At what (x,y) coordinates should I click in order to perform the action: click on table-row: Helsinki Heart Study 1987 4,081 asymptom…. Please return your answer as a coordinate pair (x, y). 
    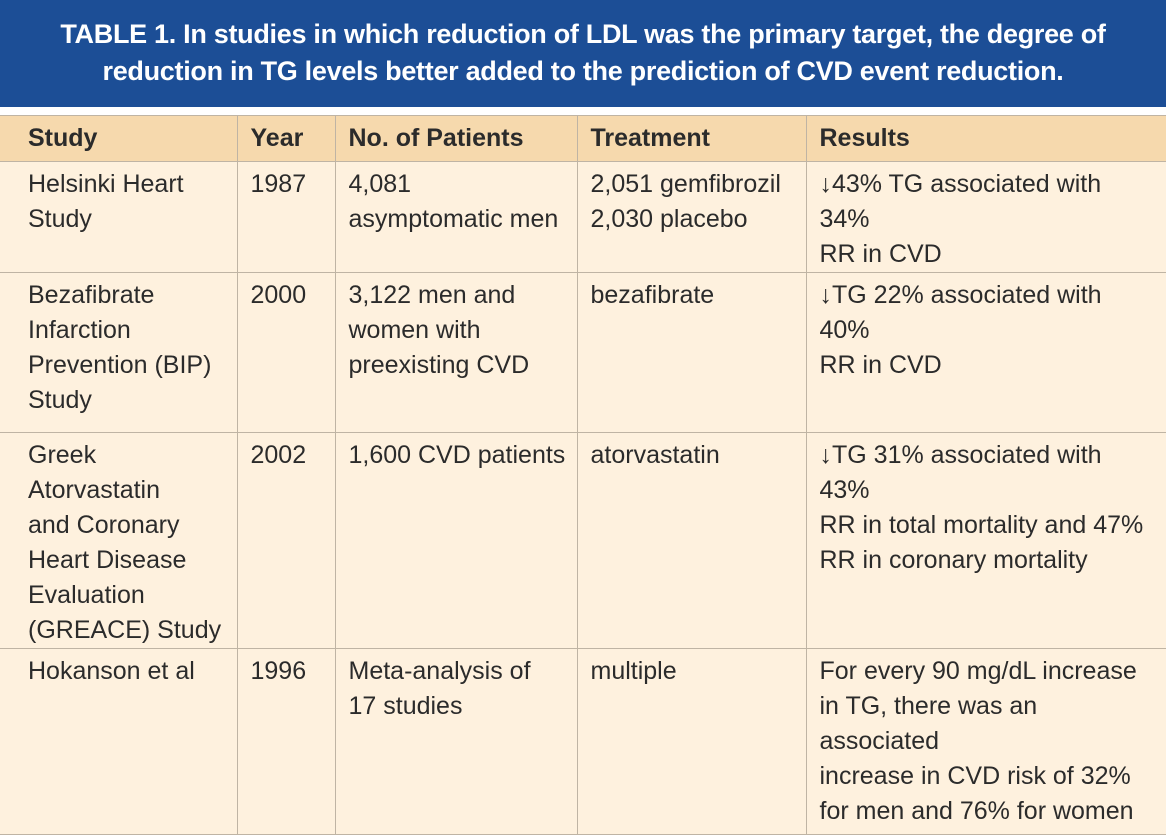
    Looking at the image, I should click on (583, 217).